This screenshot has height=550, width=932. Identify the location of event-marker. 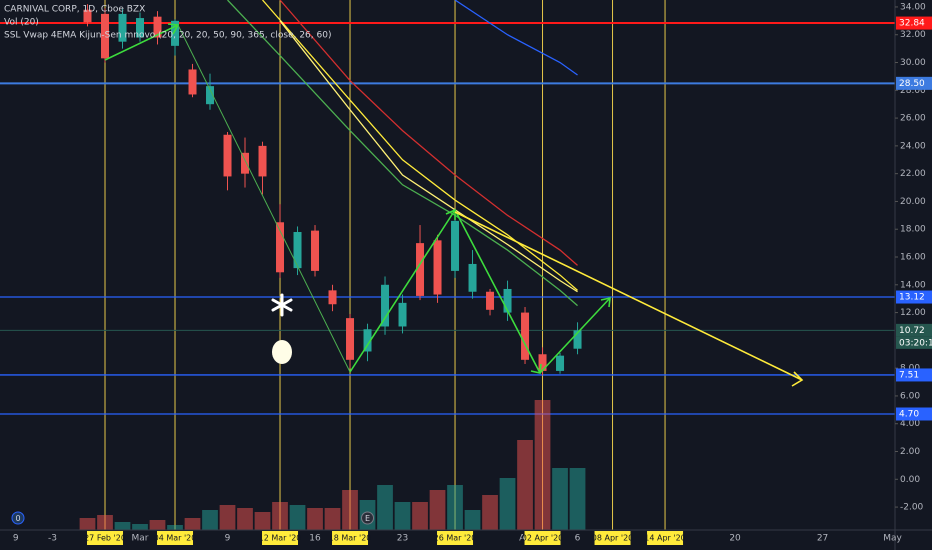
(18, 518).